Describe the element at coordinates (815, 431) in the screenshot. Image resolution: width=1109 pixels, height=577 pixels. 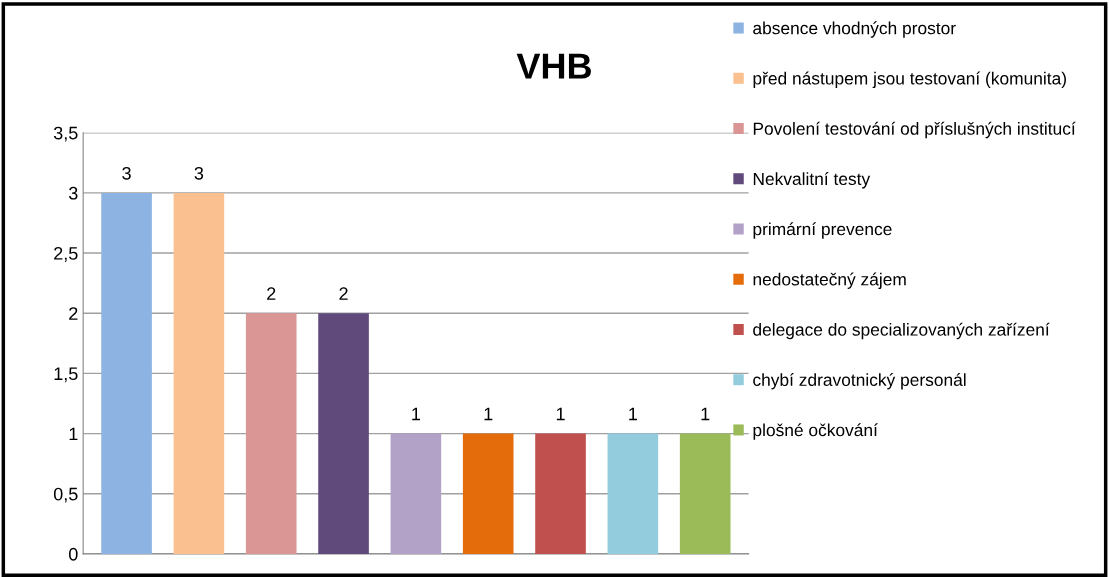
I see `legend-label: plošné očkování` at that location.